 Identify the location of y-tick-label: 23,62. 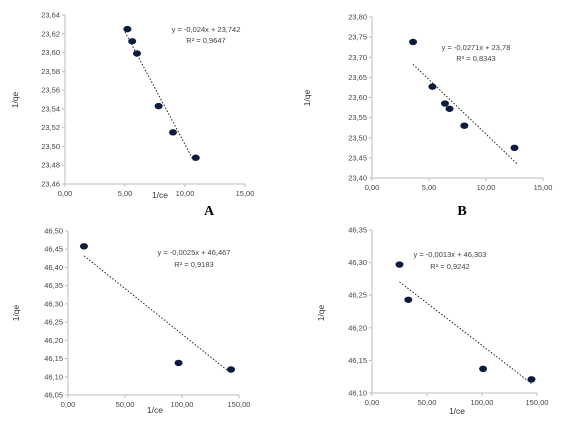
(50, 33).